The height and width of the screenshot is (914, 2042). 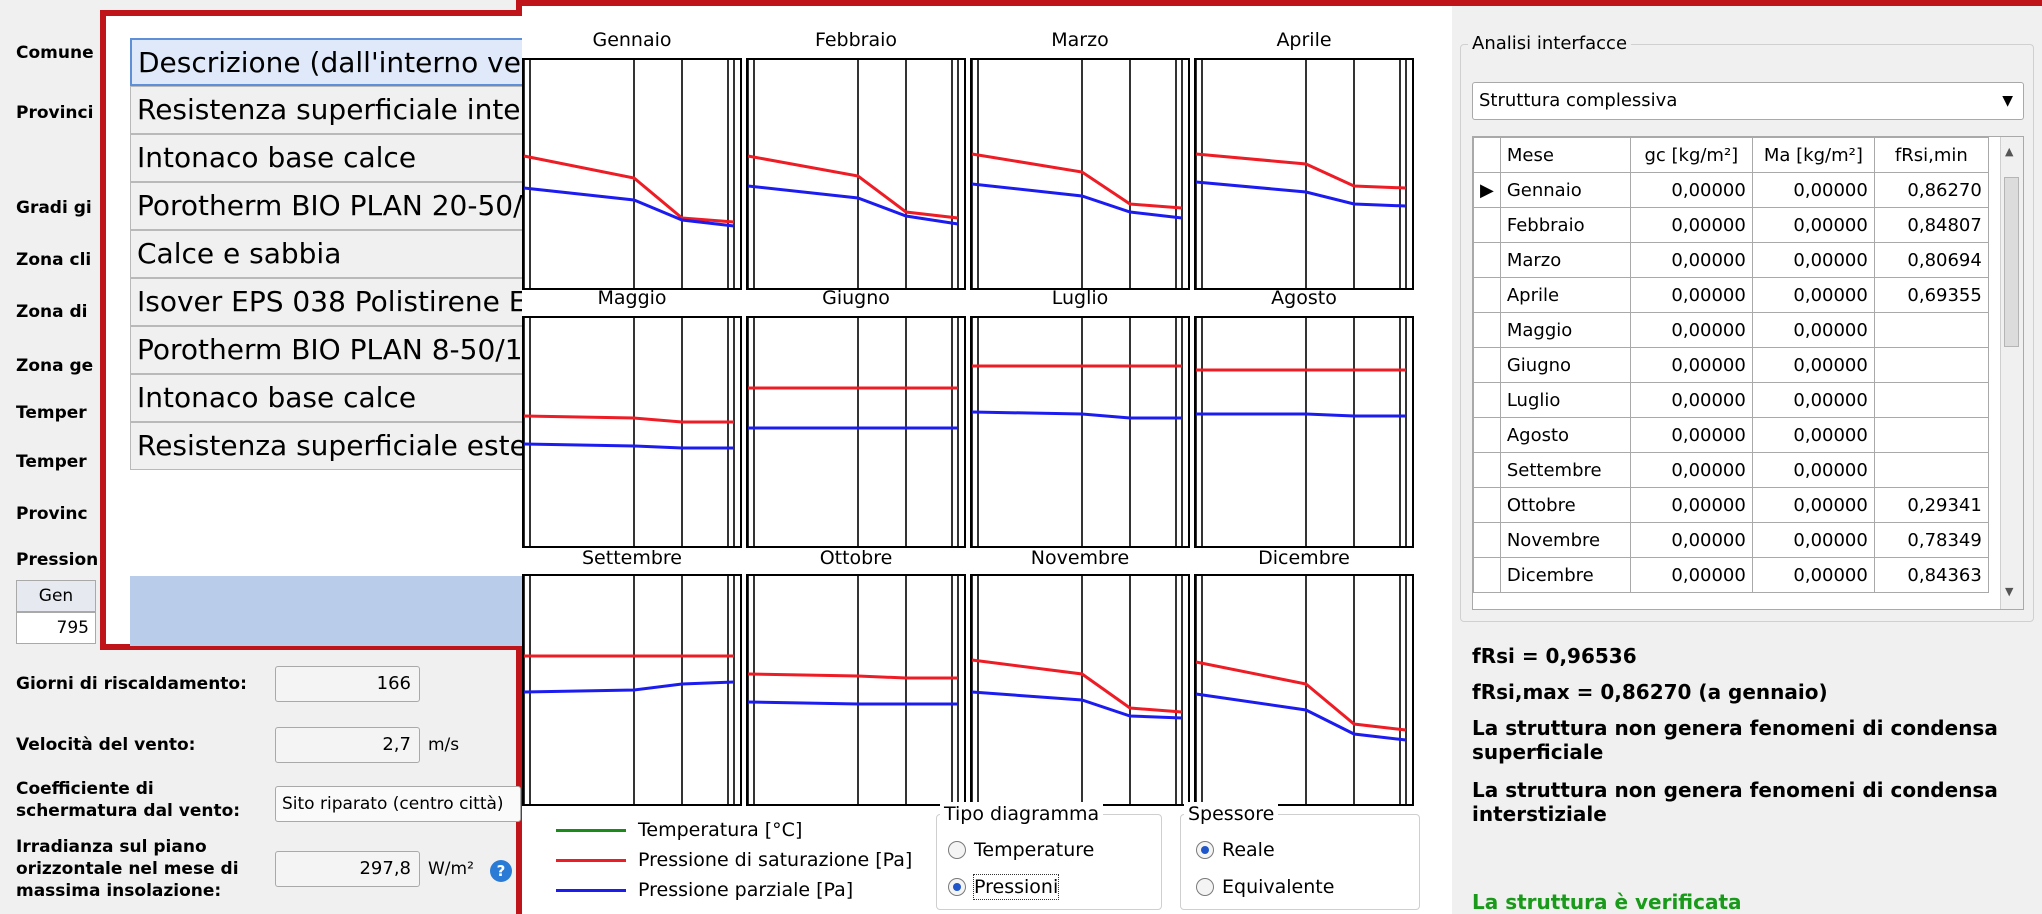 I want to click on pressure-grid-cell-gen: 795, so click(x=56, y=628).